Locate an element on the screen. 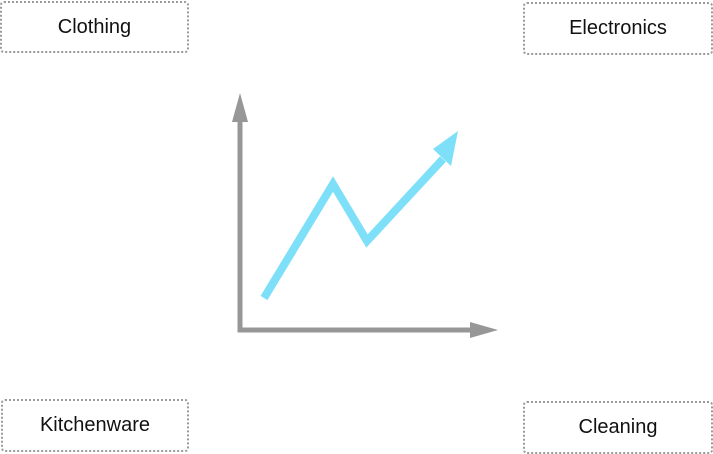 The width and height of the screenshot is (713, 454). category-kitchenware-label: Kitchenware is located at coordinates (95, 425).